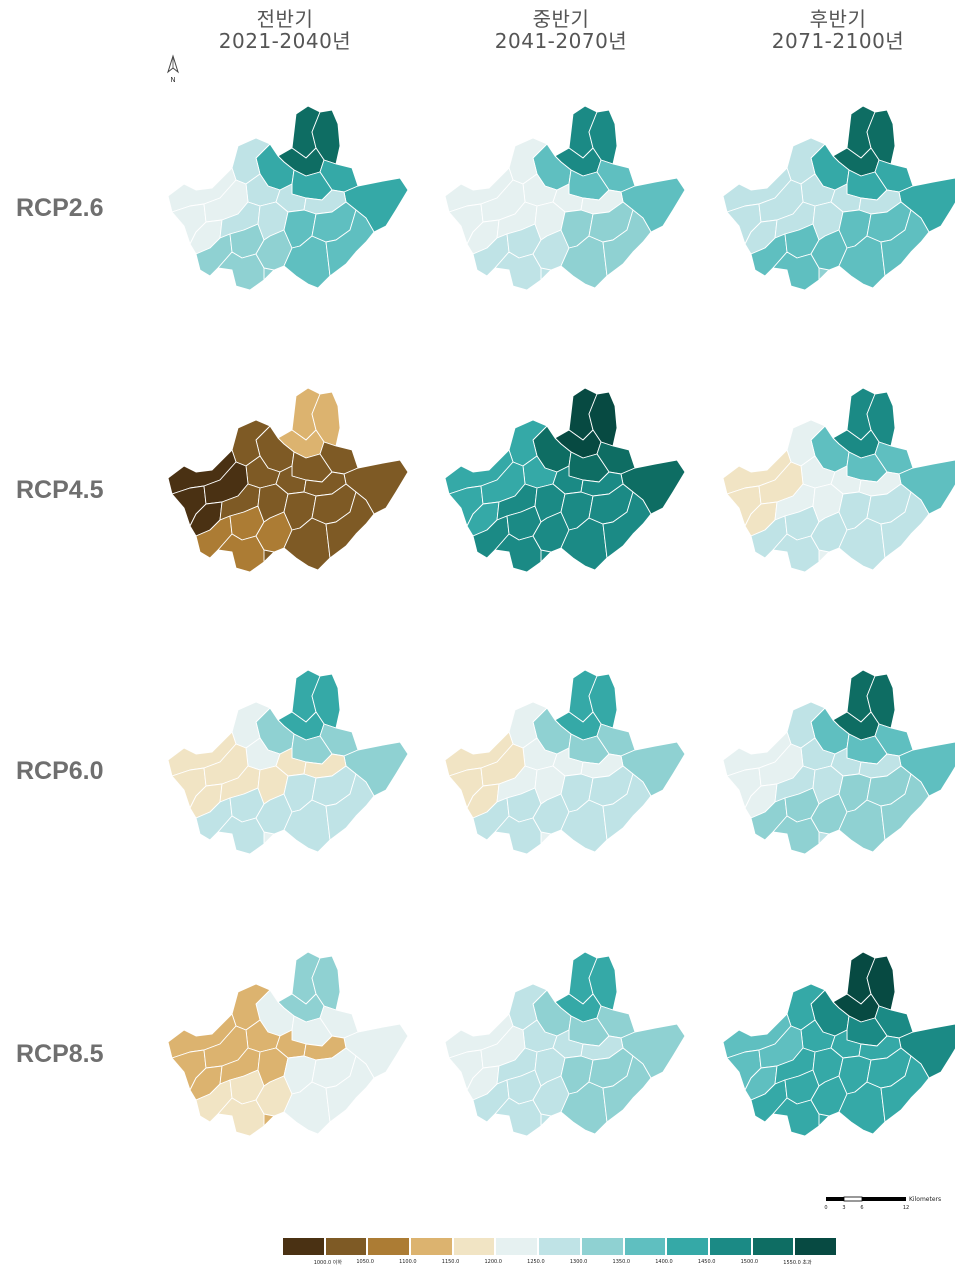 The height and width of the screenshot is (1271, 955). I want to click on legend-label: 1500.0, so click(749, 1262).